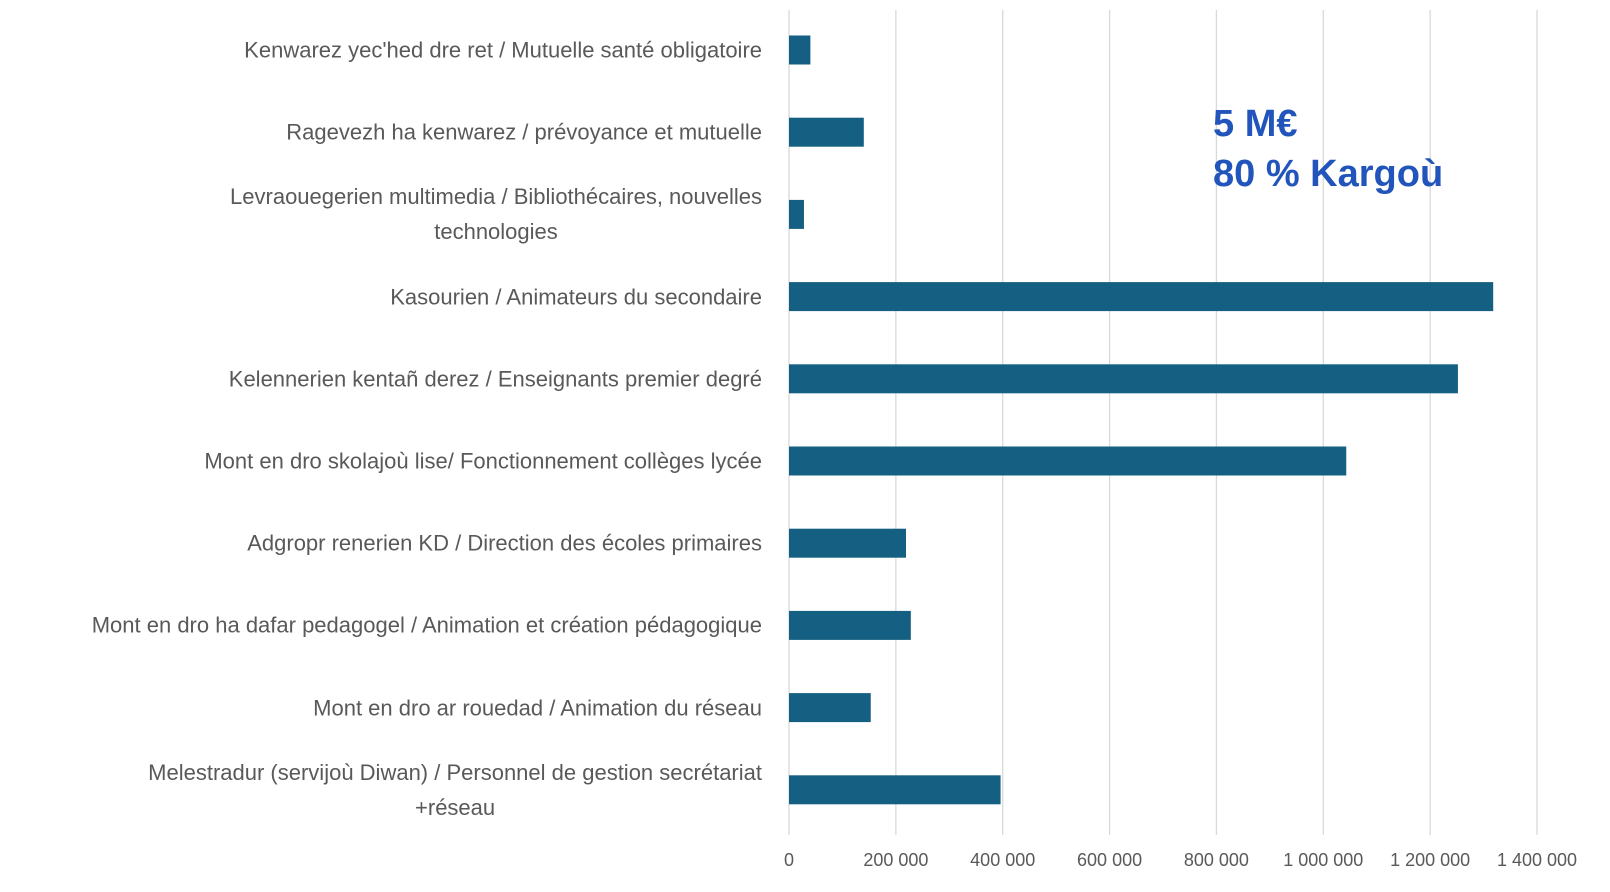 Image resolution: width=1610 pixels, height=892 pixels. I want to click on x-tick-label: 1 400 000, so click(1537, 860).